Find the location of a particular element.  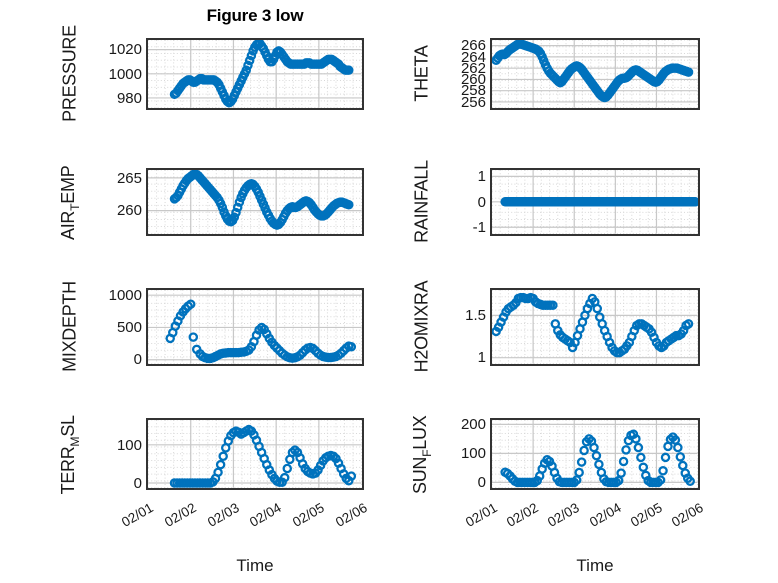

y-tick-label: 980 is located at coordinates (129, 98).